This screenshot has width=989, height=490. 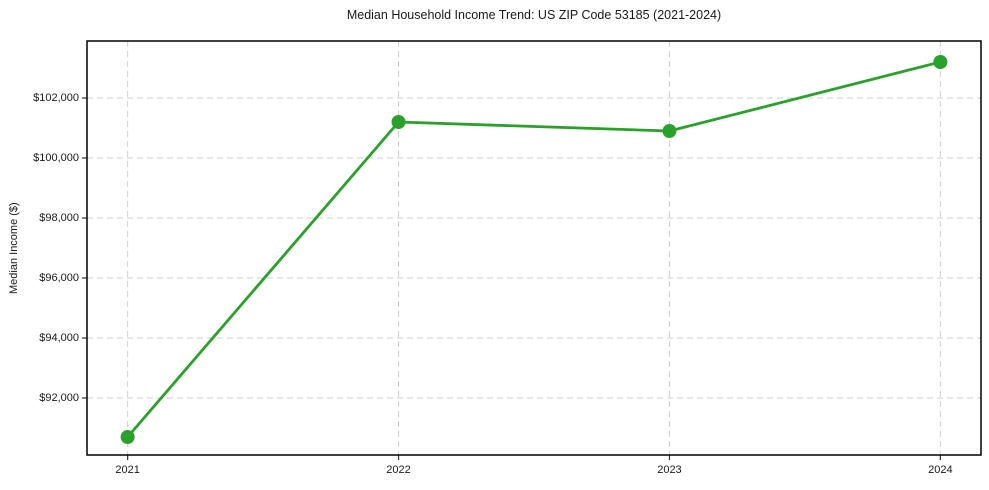 I want to click on y-tick-label: $94,000, so click(x=59, y=338).